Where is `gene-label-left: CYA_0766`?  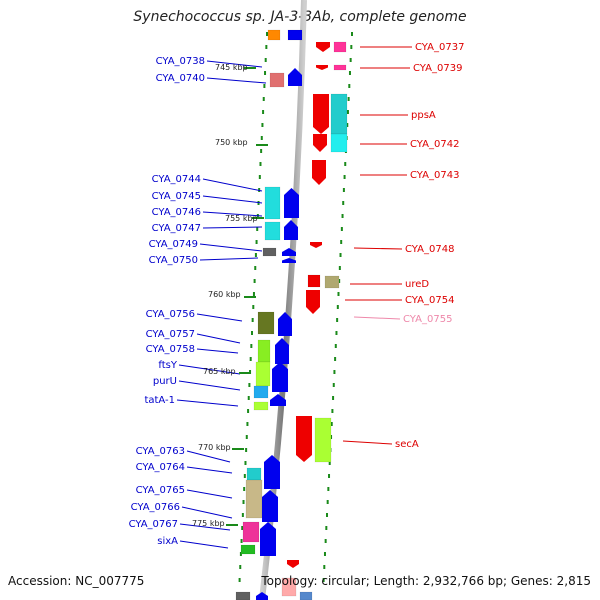 gene-label-left: CYA_0766 is located at coordinates (155, 507).